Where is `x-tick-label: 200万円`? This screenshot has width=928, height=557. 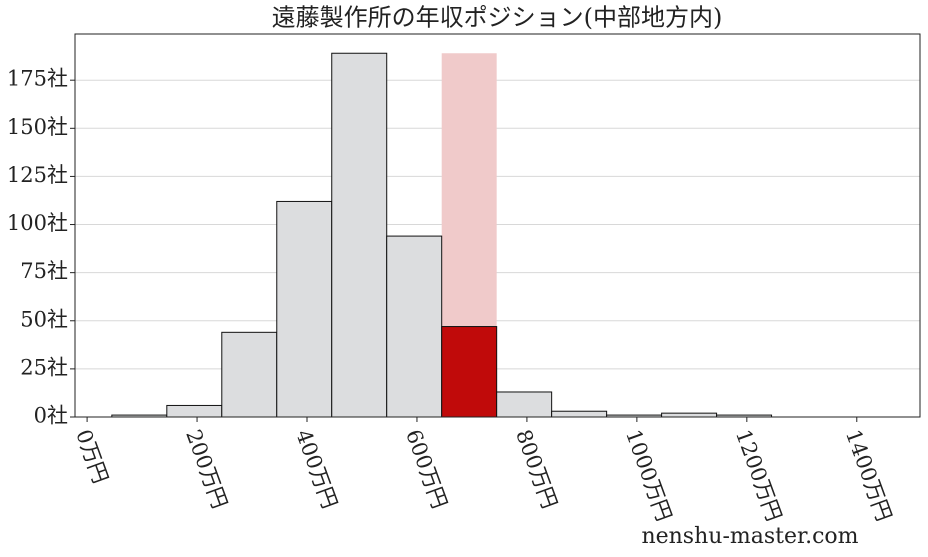 x-tick-label: 200万円 is located at coordinates (206, 468).